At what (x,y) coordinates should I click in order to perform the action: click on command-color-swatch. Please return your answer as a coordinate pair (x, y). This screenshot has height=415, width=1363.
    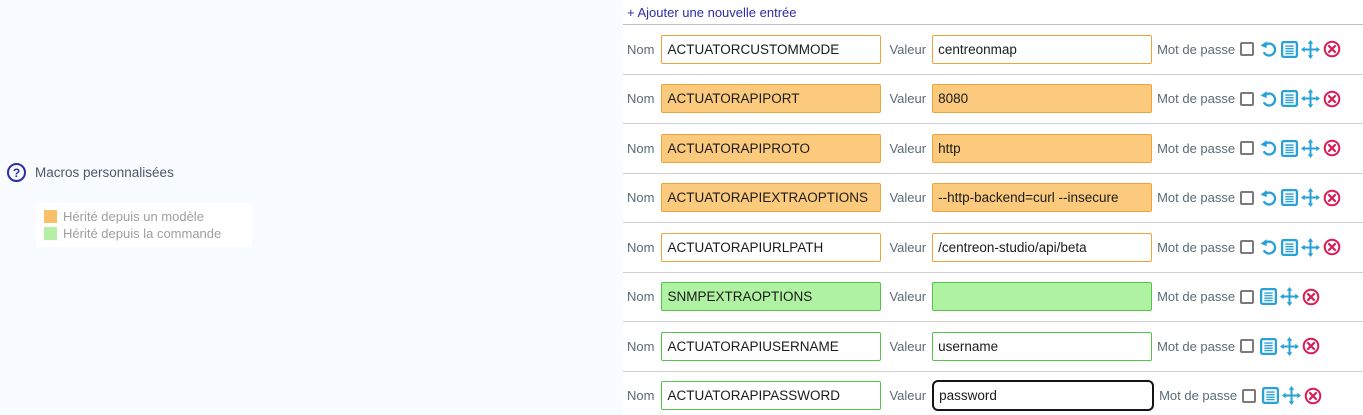
    Looking at the image, I should click on (50, 233).